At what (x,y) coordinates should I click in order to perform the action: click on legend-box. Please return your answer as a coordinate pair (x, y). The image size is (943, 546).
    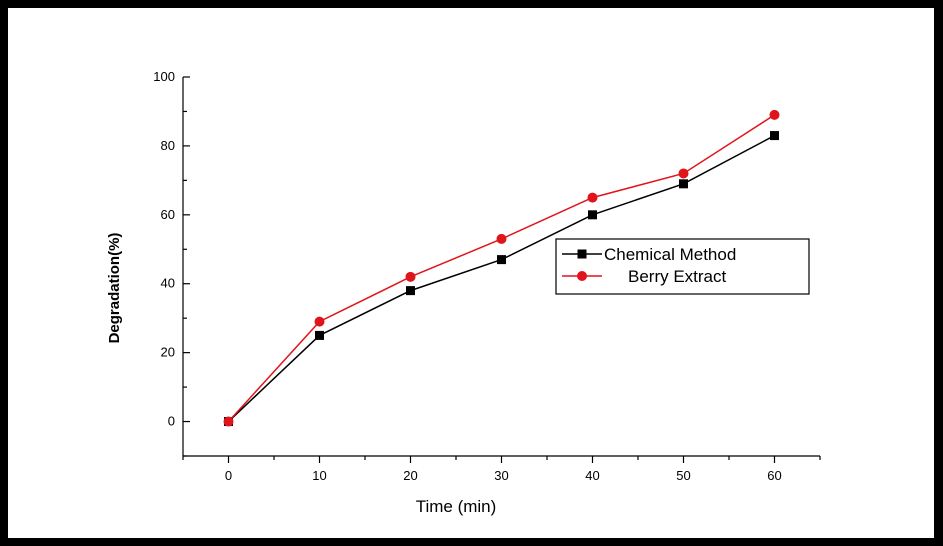
    Looking at the image, I should click on (682, 266).